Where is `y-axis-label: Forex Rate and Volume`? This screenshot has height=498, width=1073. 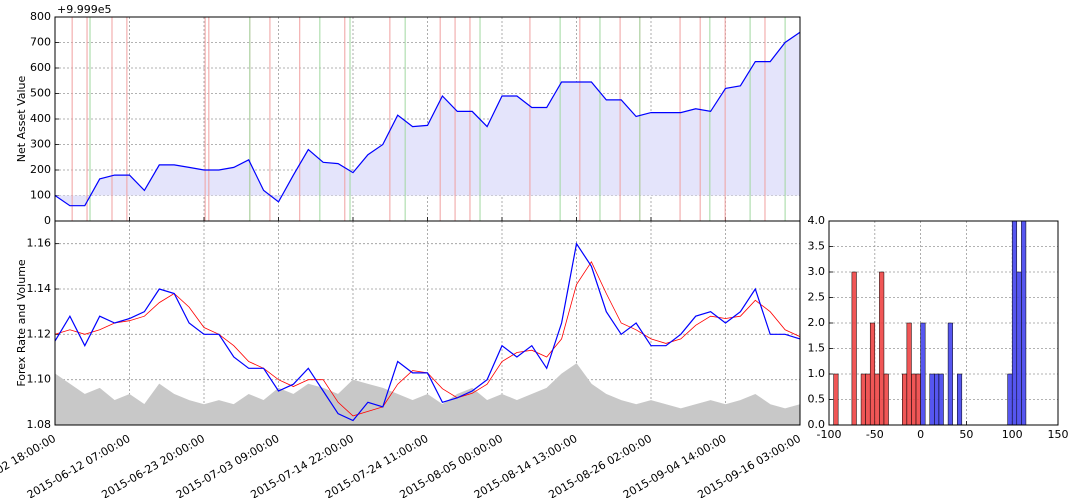 y-axis-label: Forex Rate and Volume is located at coordinates (21, 323).